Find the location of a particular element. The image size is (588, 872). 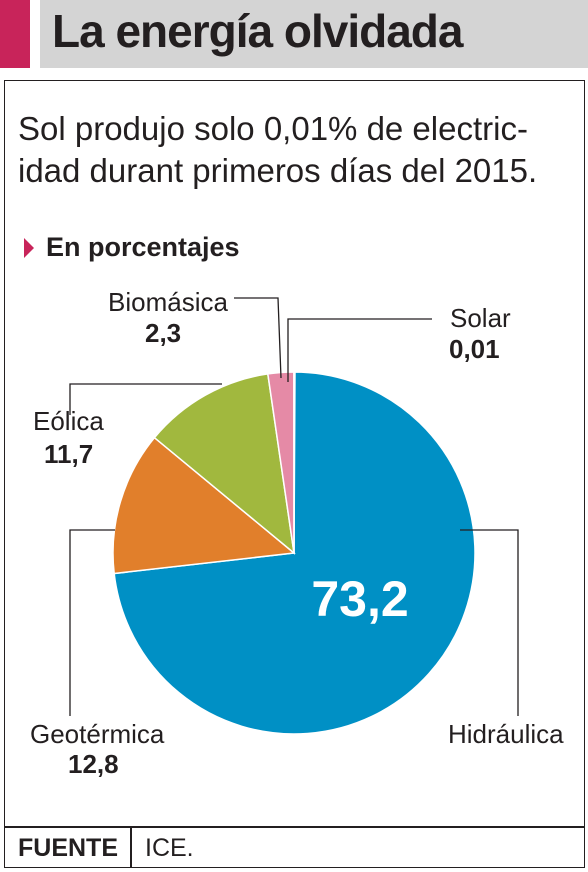

leader-line-eolica is located at coordinates (145, 399).